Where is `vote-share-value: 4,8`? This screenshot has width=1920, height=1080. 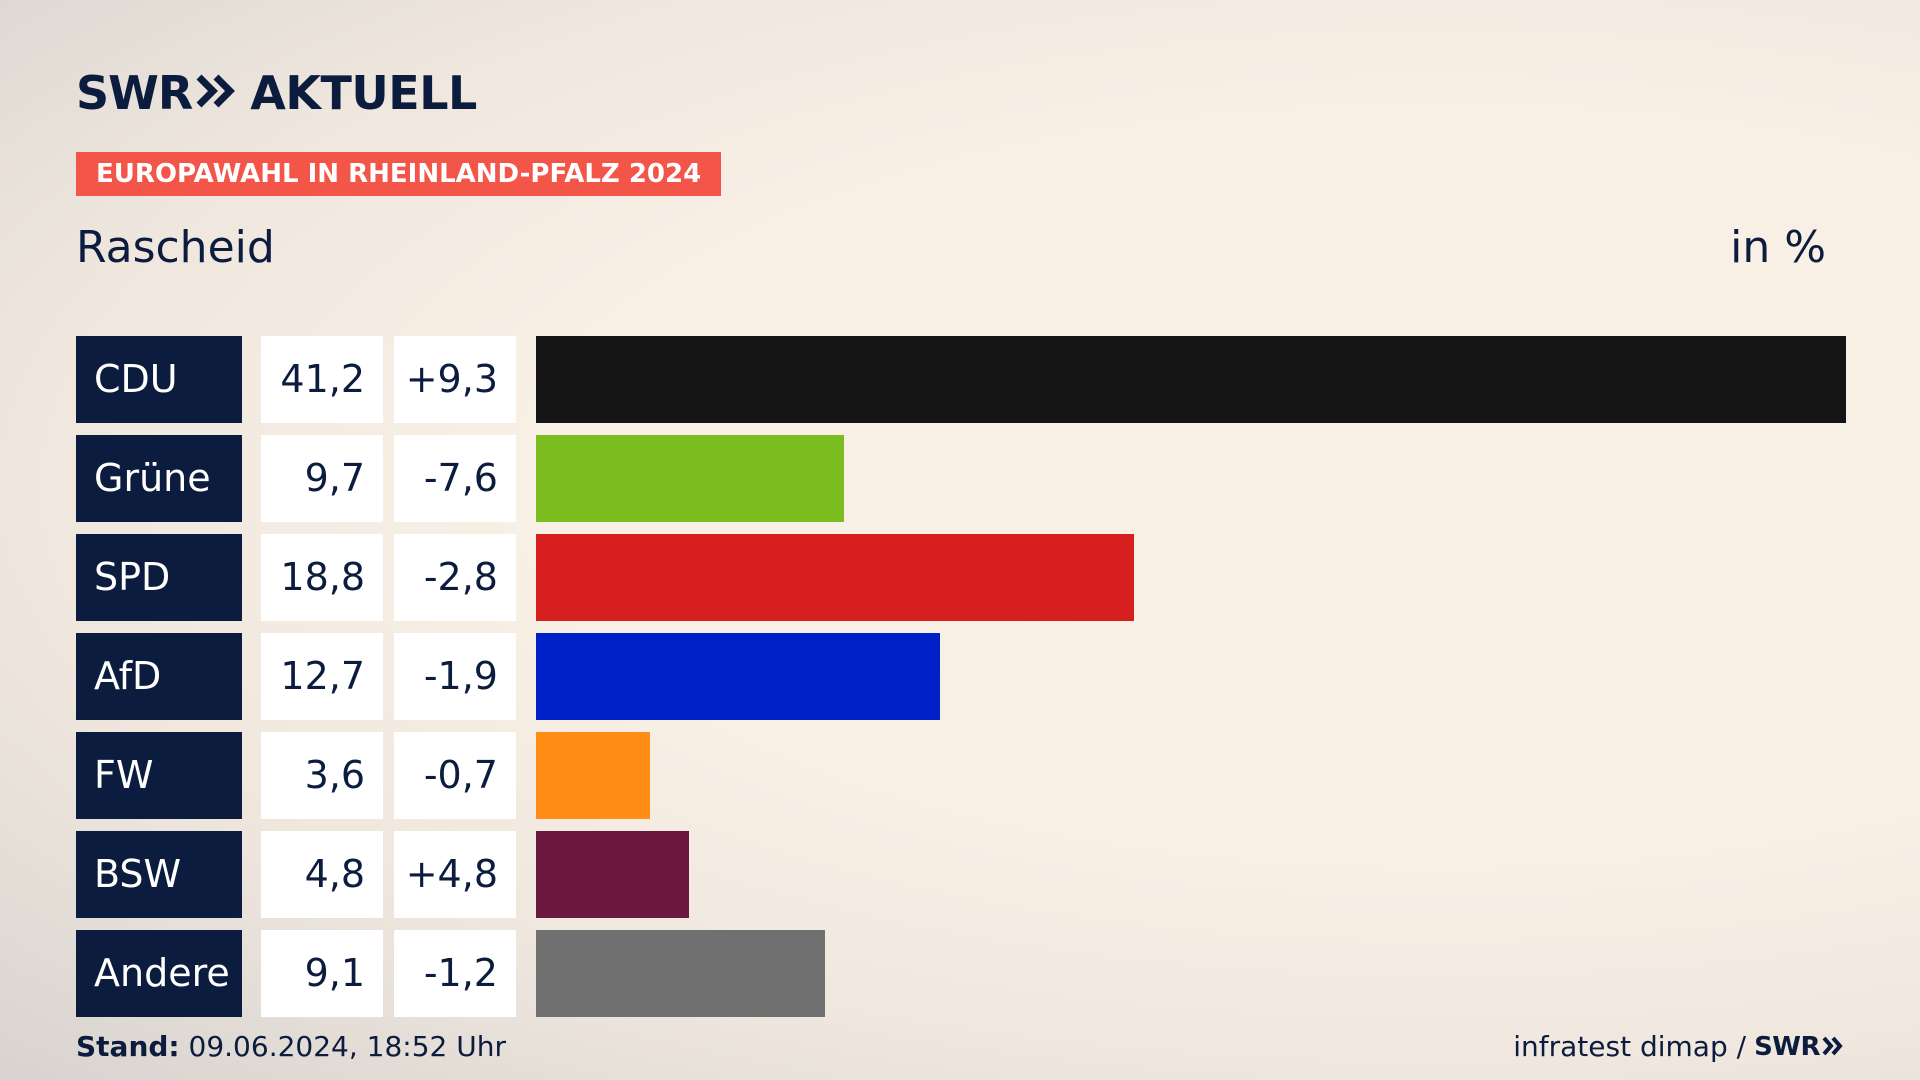 vote-share-value: 4,8 is located at coordinates (322, 874).